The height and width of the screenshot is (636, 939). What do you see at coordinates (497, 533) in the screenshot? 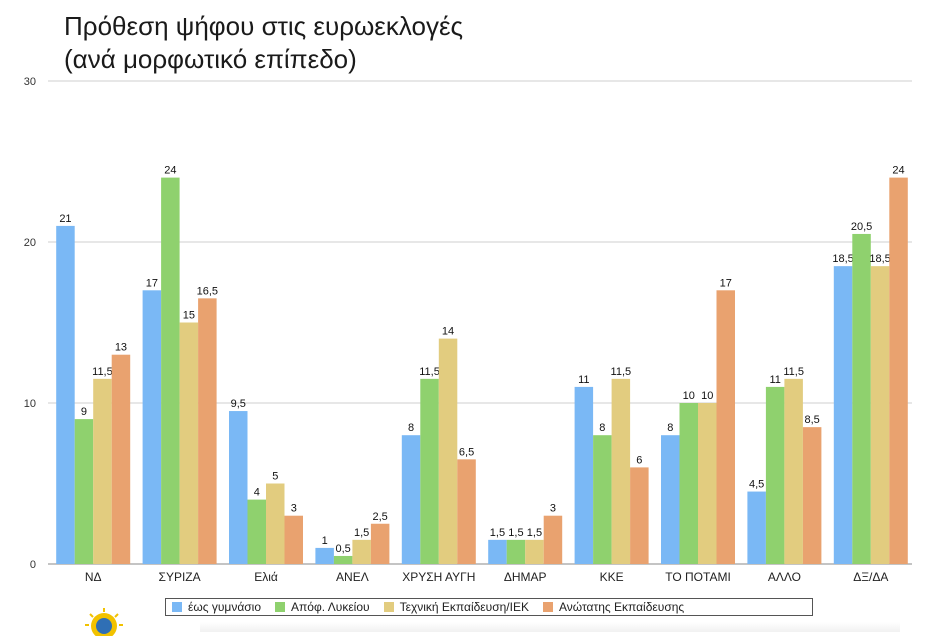
I see `data-label-5-0: 1,5` at bounding box center [497, 533].